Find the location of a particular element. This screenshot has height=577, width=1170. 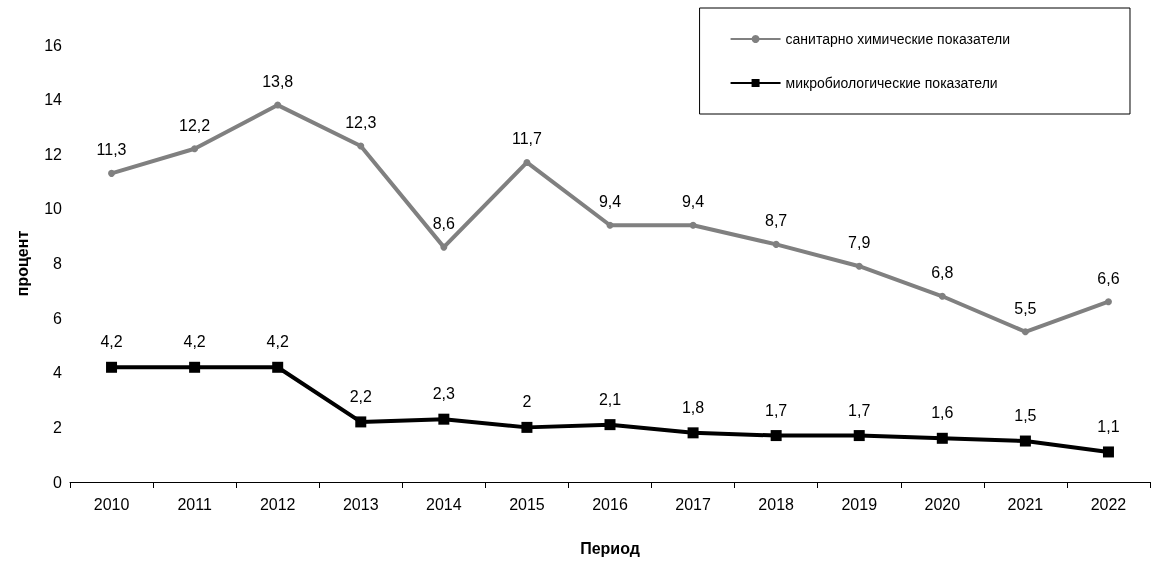

data-label: 1,1 is located at coordinates (1108, 426).